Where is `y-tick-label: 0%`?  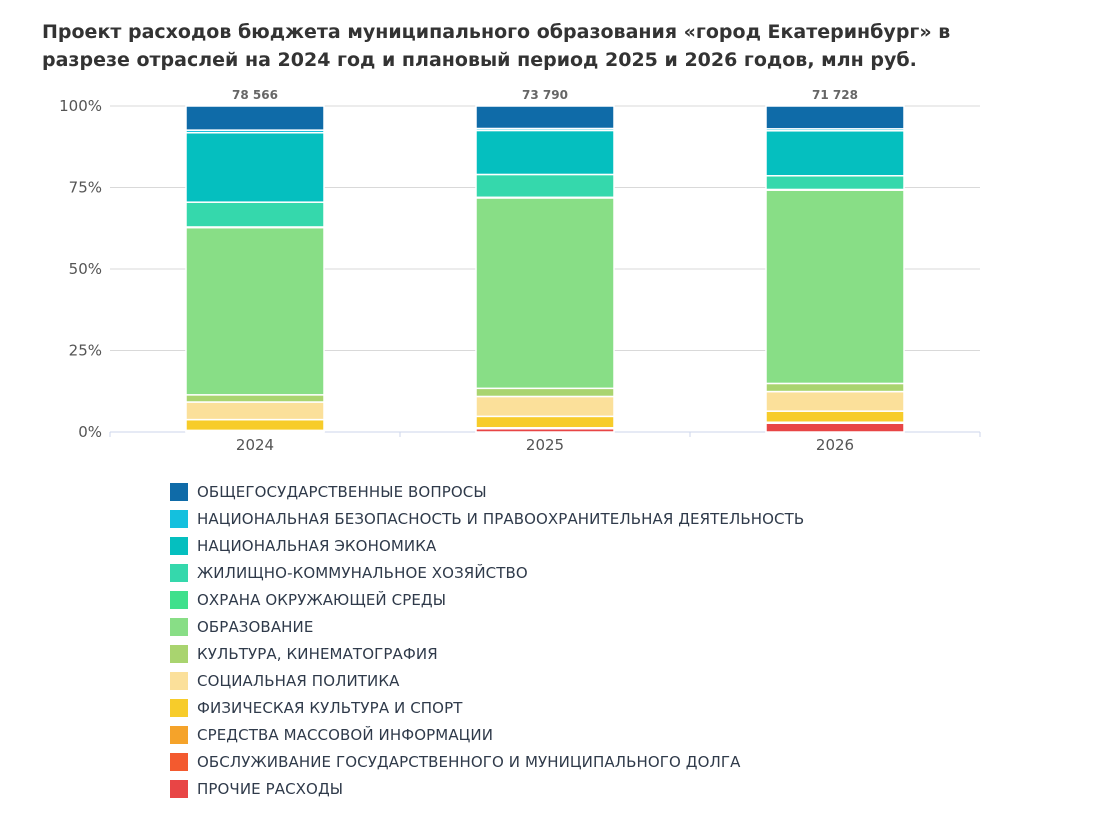 y-tick-label: 0% is located at coordinates (90, 432).